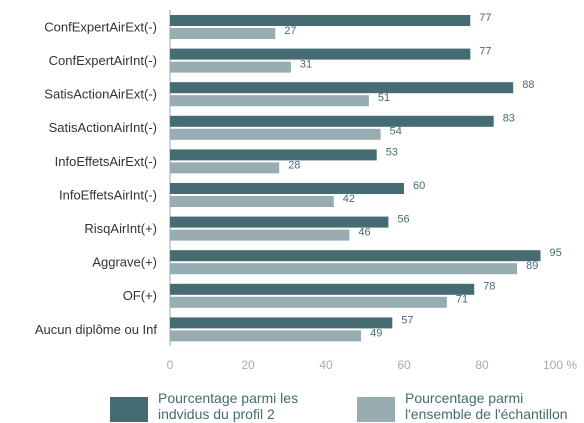 Image resolution: width=584 pixels, height=423 pixels. Describe the element at coordinates (509, 119) in the screenshot. I see `value-label: 83` at that location.